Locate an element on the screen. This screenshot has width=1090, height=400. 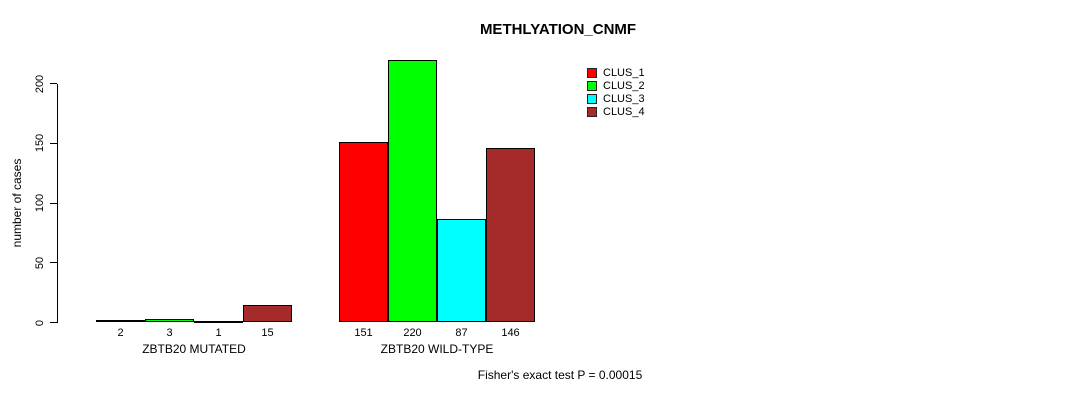
legend-label: CLUS_1 is located at coordinates (624, 72).